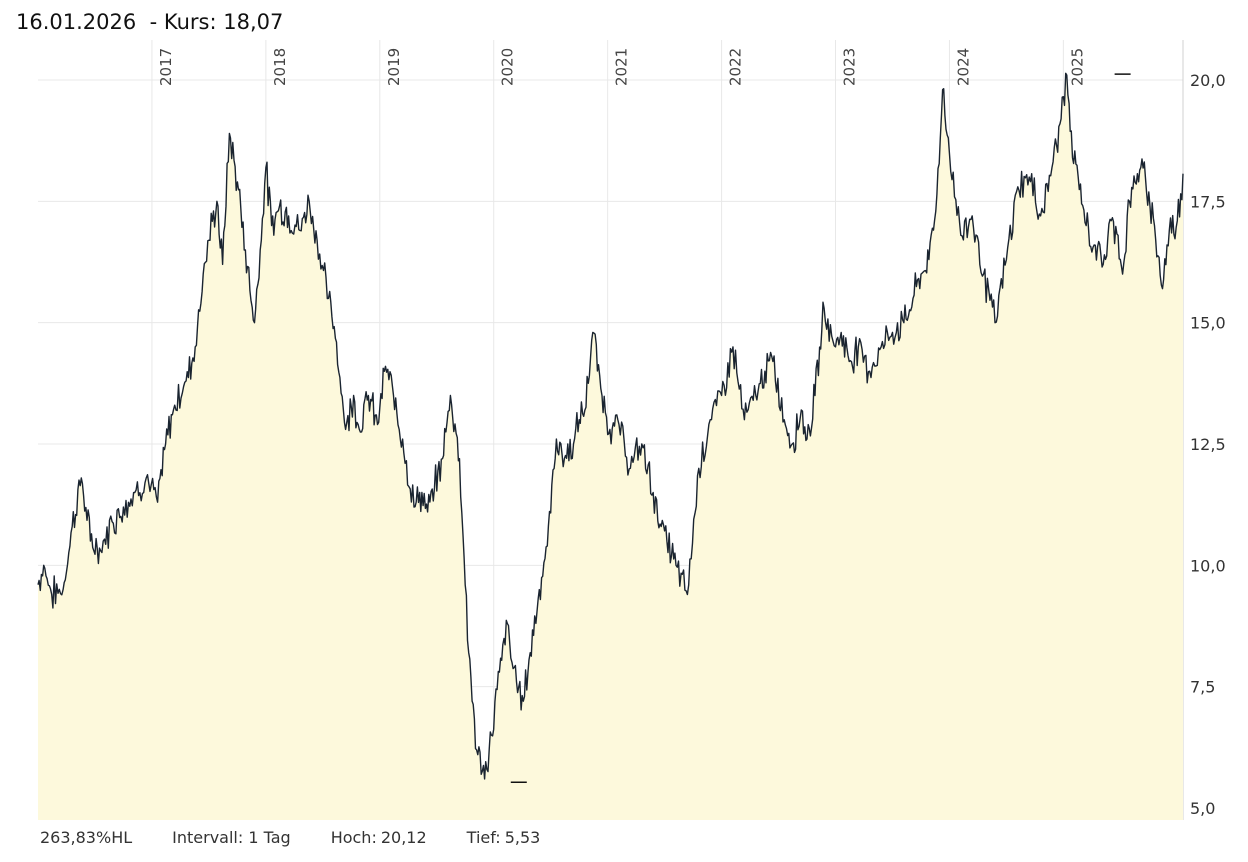 The height and width of the screenshot is (862, 1248). I want to click on kurs-label: - Kurs:, so click(183, 22).